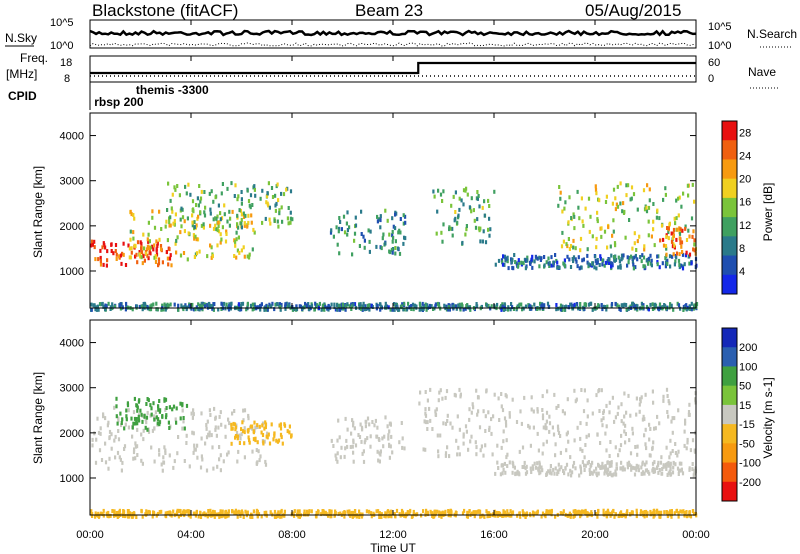 The image size is (800, 554). I want to click on y-tick-label: 2000, so click(72, 227).